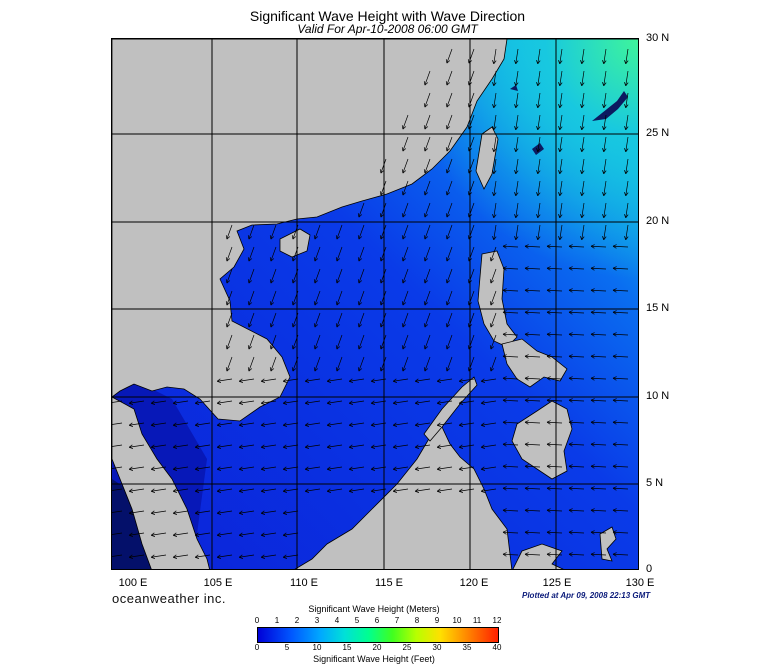  Describe the element at coordinates (287, 647) in the screenshot. I see `feet-tick-label: 5` at that location.